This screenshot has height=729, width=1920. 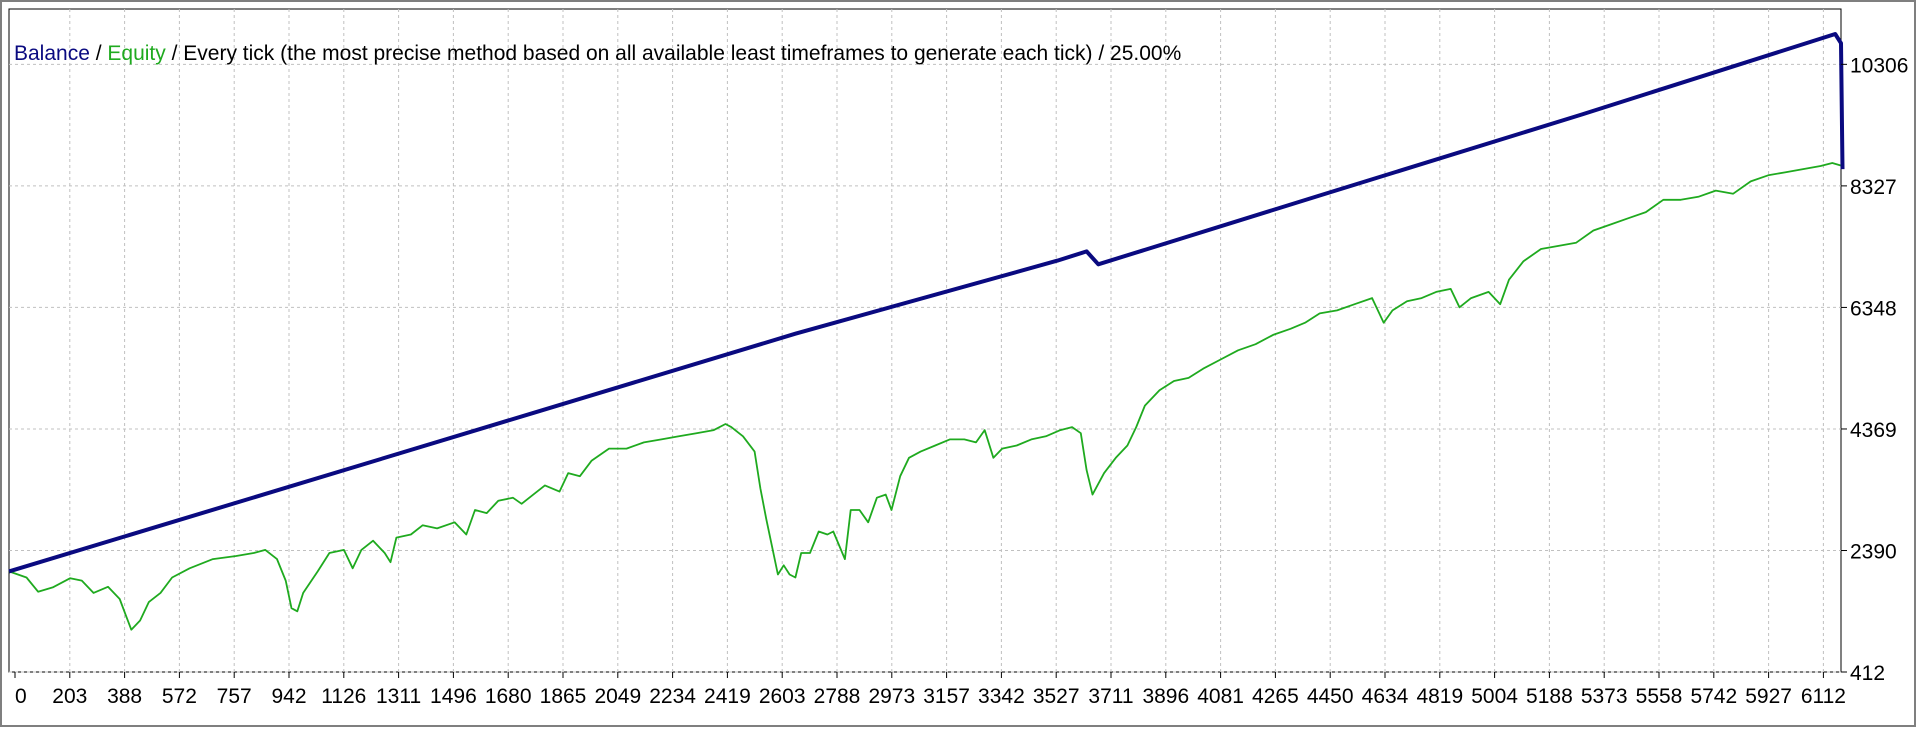 I want to click on x-tick-label: 2603, so click(x=782, y=696).